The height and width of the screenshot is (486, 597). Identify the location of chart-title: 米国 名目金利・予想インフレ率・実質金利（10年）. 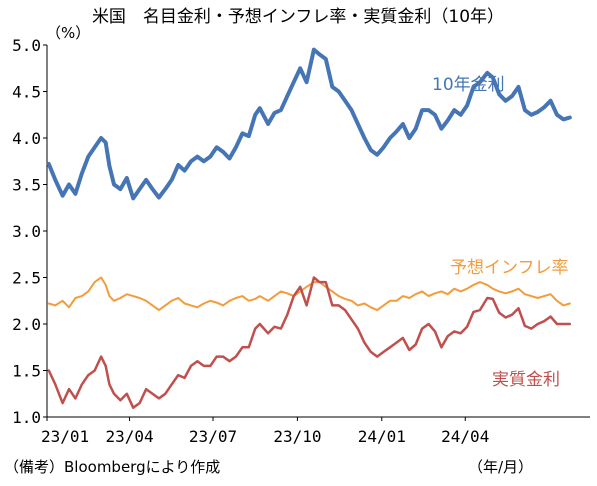
(298, 17).